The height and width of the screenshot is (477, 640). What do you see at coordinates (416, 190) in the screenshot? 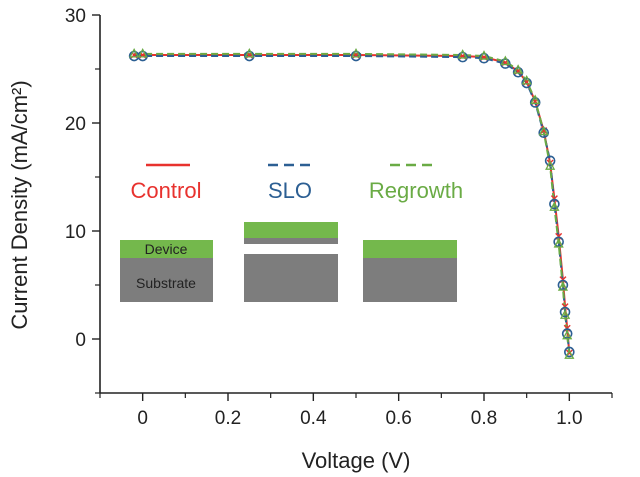
I see `legend-label-regrowth: Regrowth` at bounding box center [416, 190].